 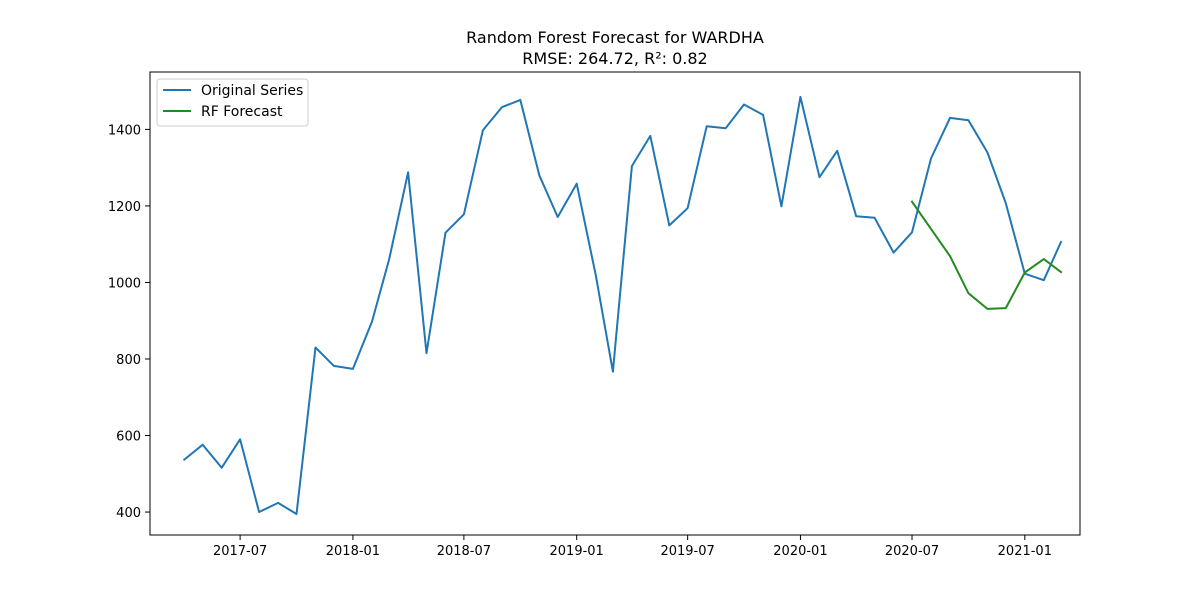 I want to click on y-tick-label: 600, so click(x=128, y=437).